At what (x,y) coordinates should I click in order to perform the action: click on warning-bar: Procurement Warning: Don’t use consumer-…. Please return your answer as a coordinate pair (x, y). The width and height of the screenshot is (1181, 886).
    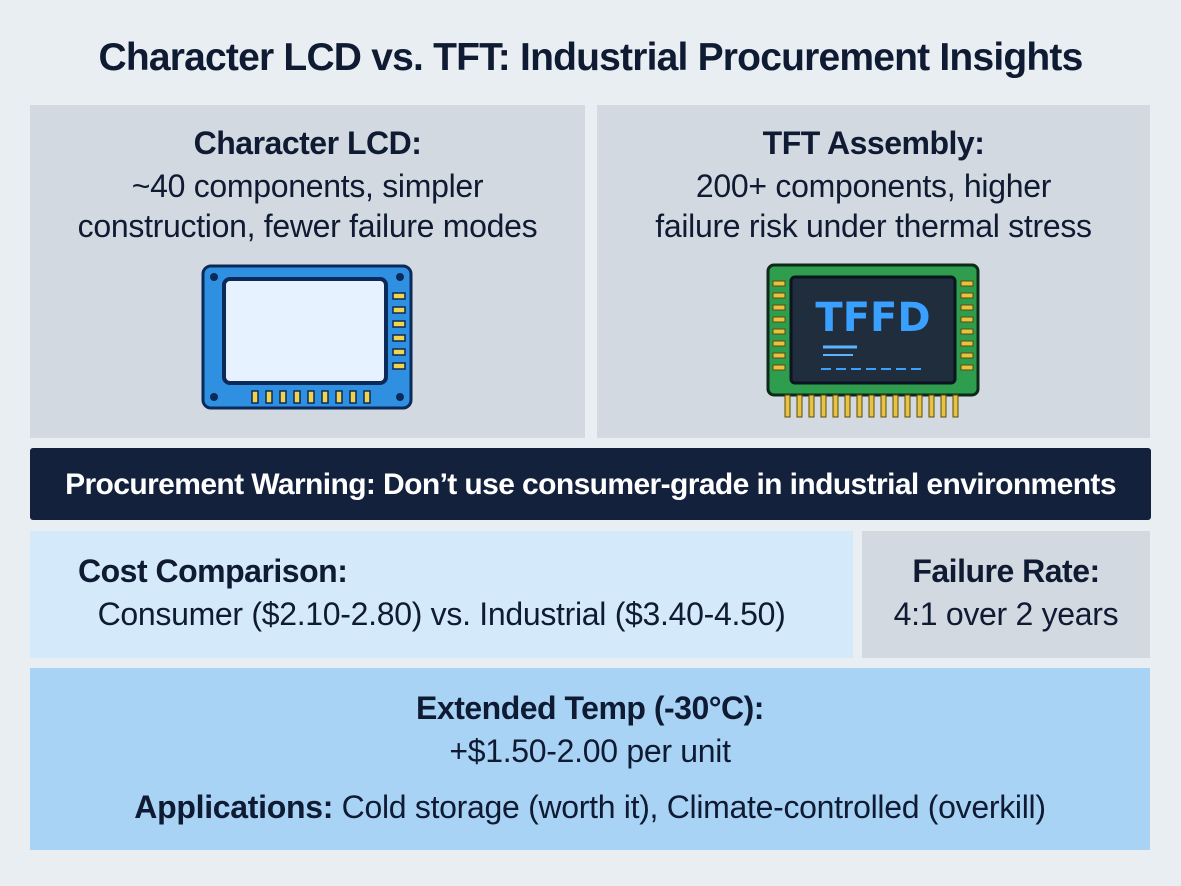
    Looking at the image, I should click on (590, 484).